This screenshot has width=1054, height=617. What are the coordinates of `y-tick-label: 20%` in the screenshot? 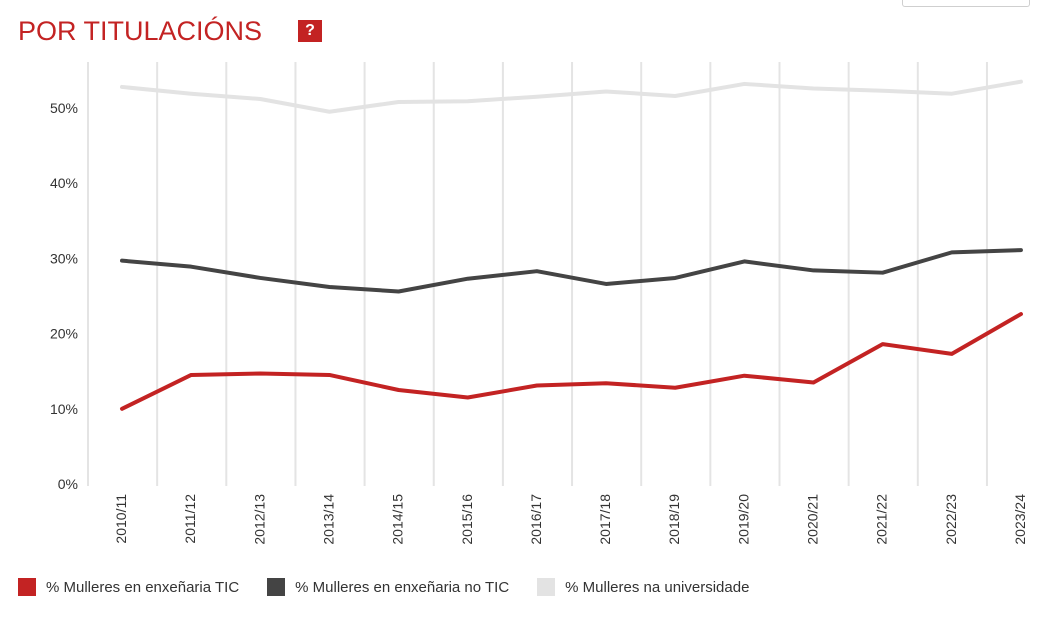 It's located at (64, 334).